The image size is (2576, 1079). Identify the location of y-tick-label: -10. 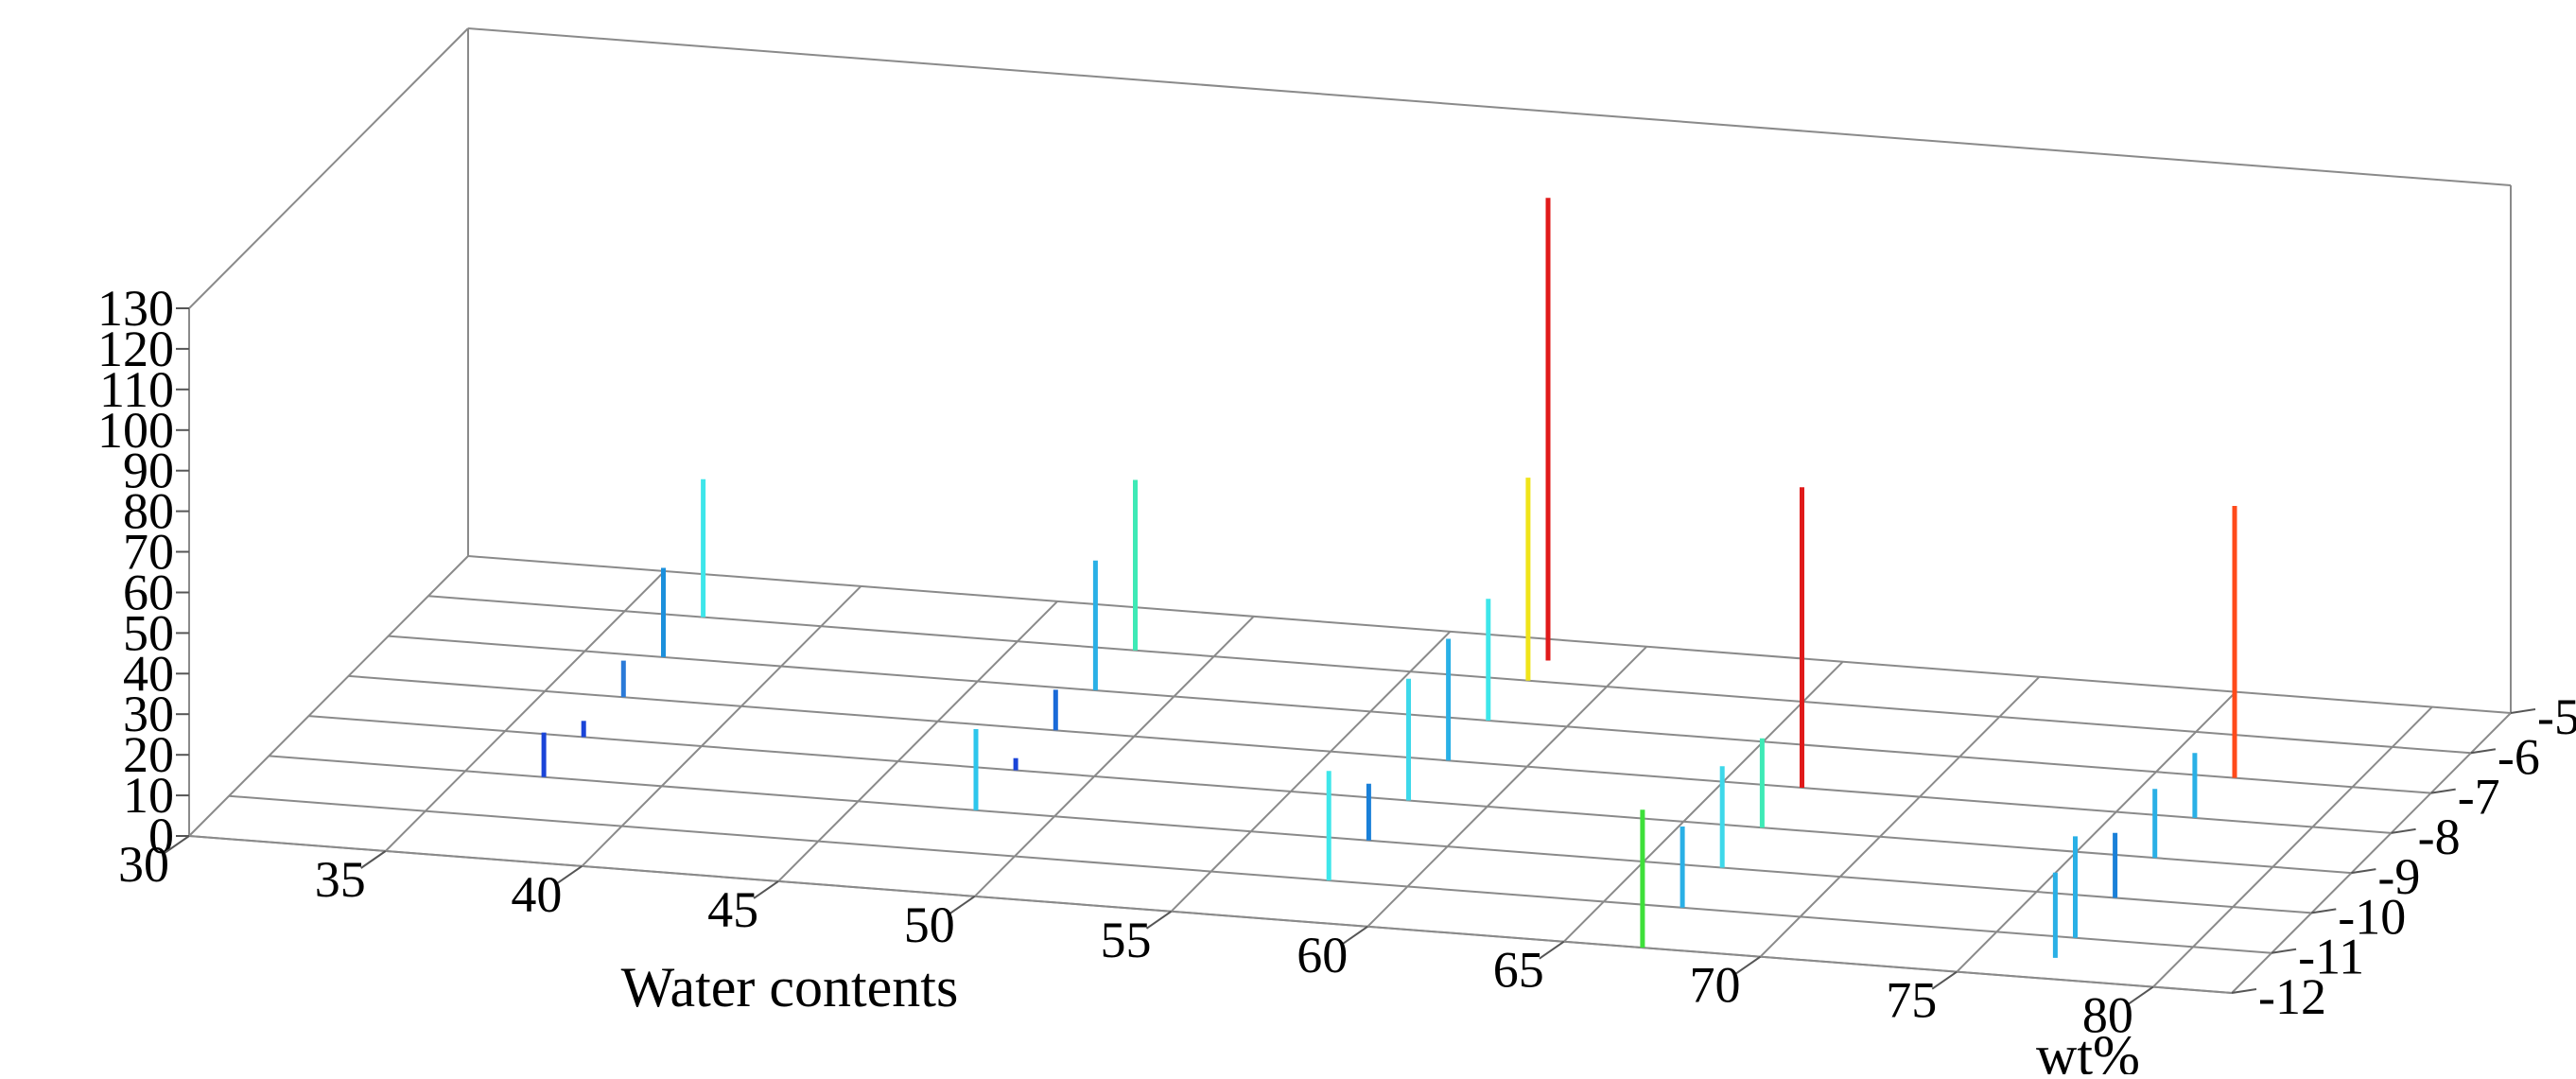
(2372, 917).